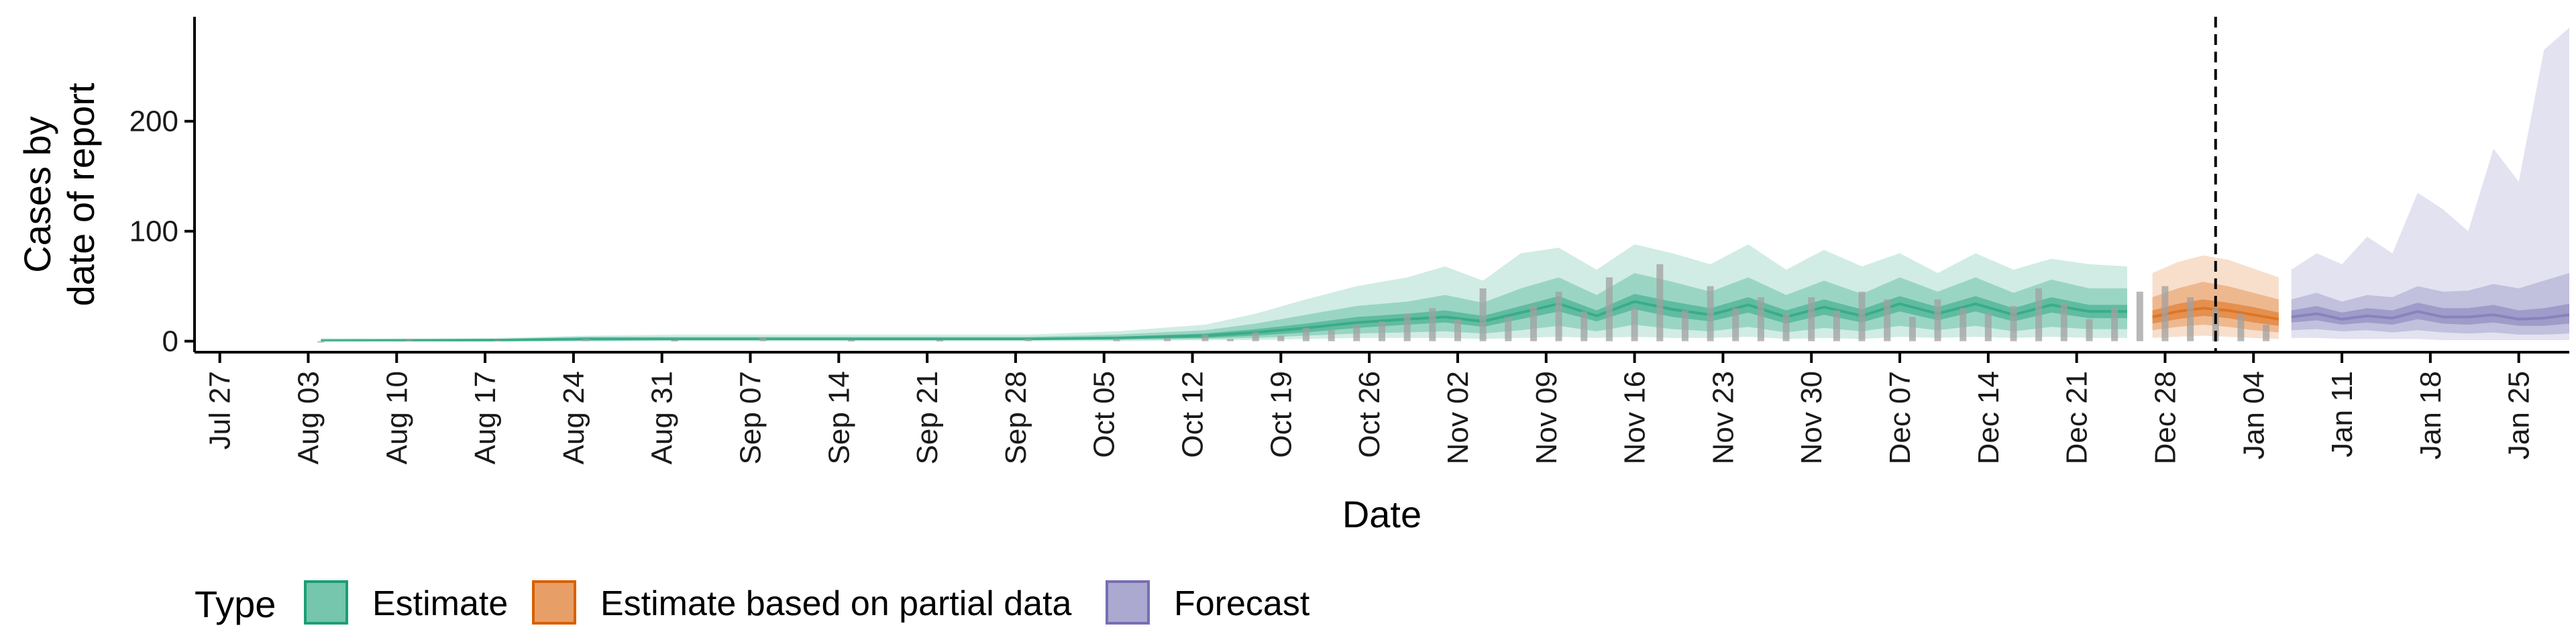  I want to click on x-tick-label: Oct 19, so click(1281, 414).